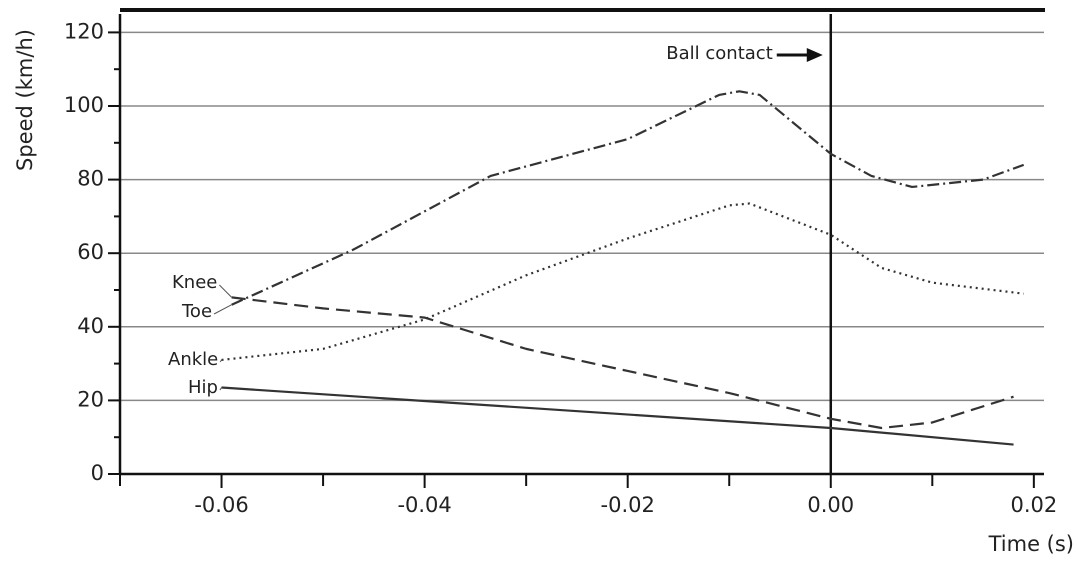 The width and height of the screenshot is (1079, 561). Describe the element at coordinates (830, 505) in the screenshot. I see `x-tick-label: 0.00` at that location.